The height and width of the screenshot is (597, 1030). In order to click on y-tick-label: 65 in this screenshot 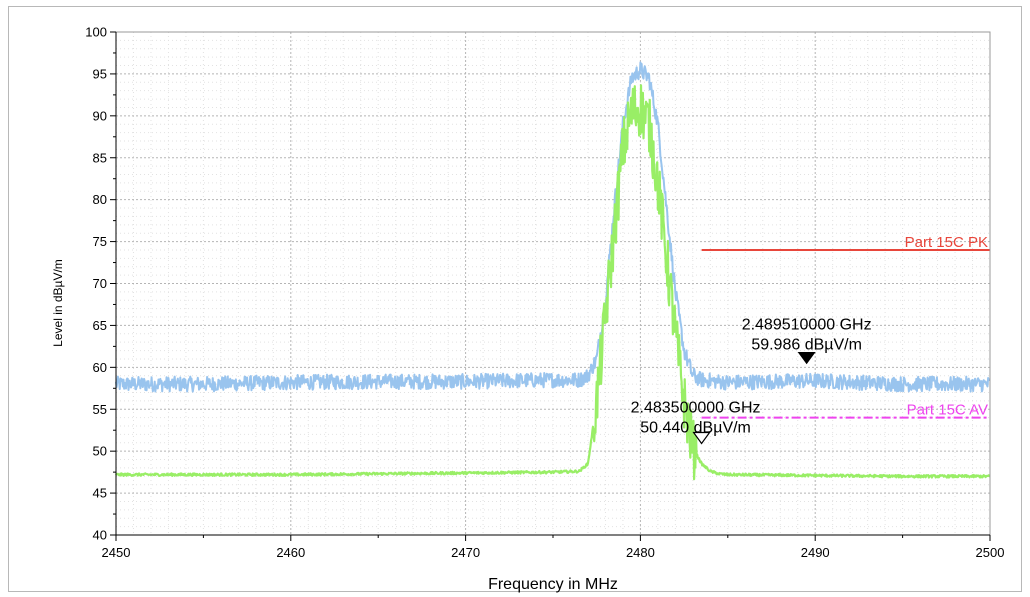, I will do `click(100, 325)`.